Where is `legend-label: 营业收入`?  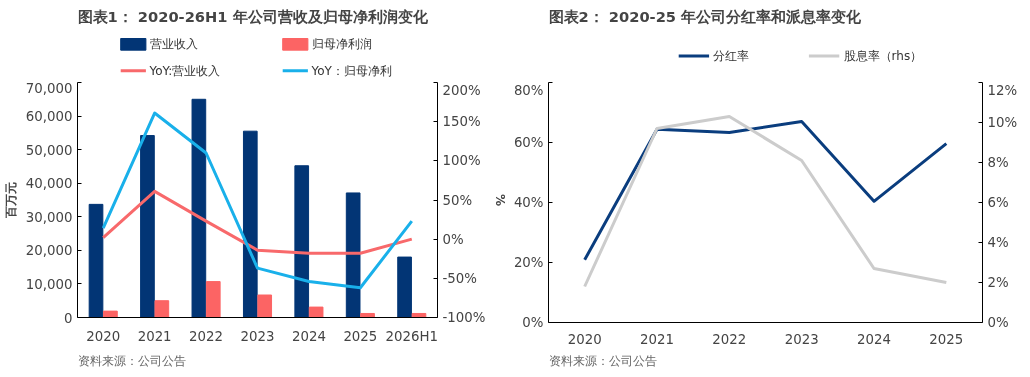
legend-label: 营业收入 is located at coordinates (173, 44).